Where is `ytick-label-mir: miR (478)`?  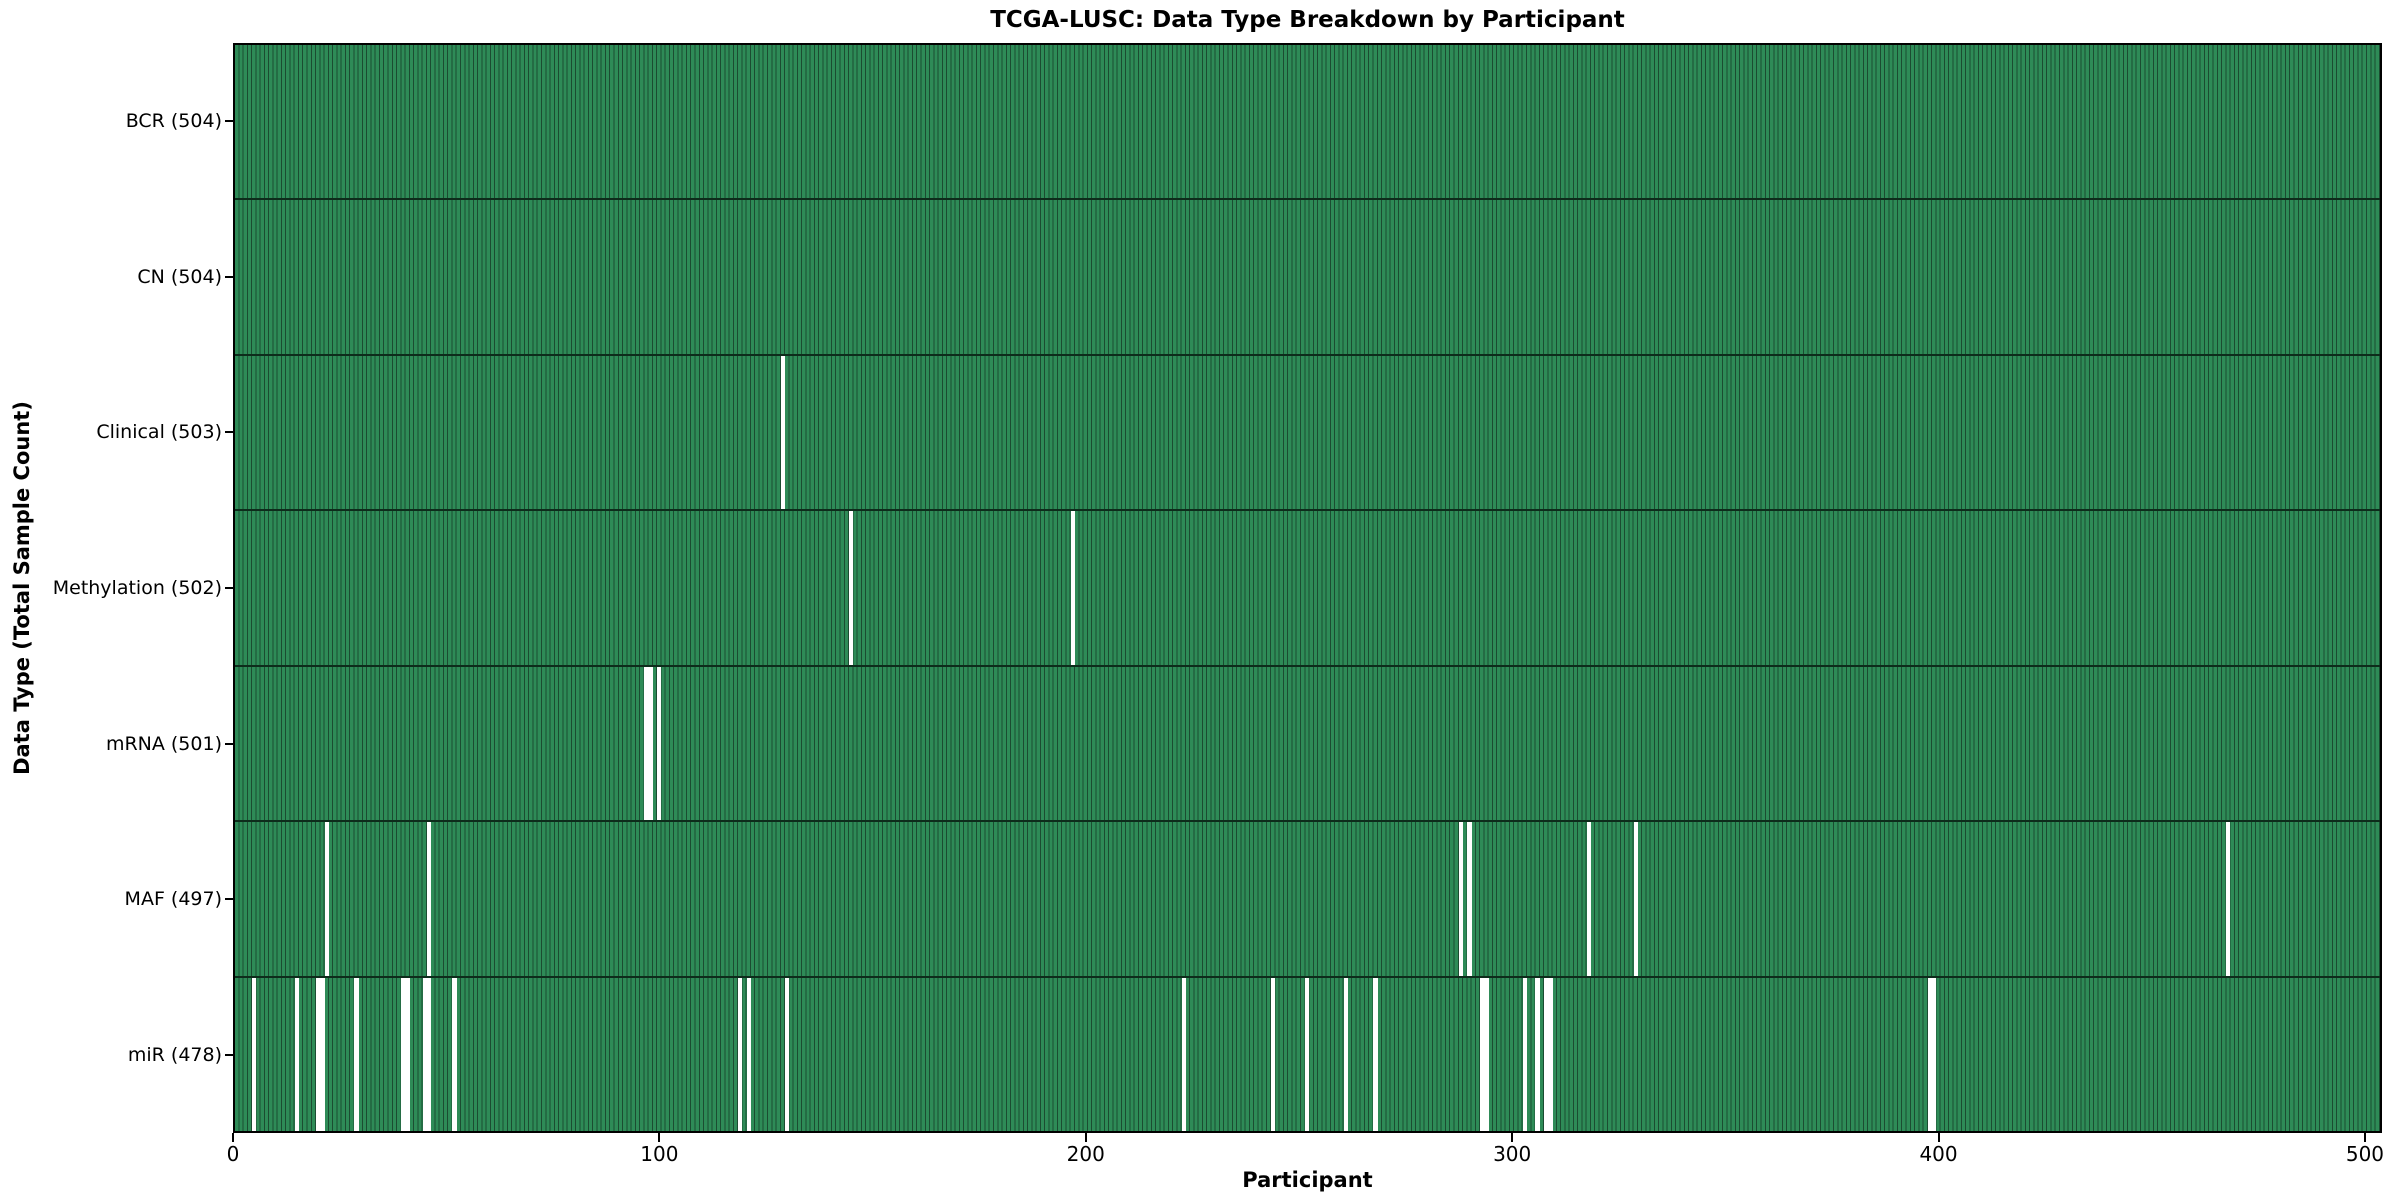
ytick-label-mir: miR (478) is located at coordinates (174, 1055).